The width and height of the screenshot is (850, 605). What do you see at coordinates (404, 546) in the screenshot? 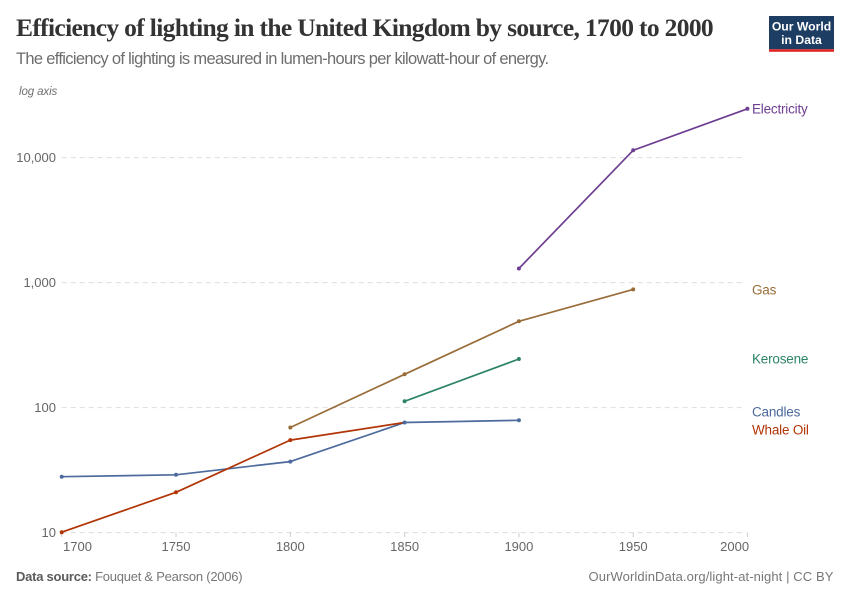
I see `svg-text: 1850` at bounding box center [404, 546].